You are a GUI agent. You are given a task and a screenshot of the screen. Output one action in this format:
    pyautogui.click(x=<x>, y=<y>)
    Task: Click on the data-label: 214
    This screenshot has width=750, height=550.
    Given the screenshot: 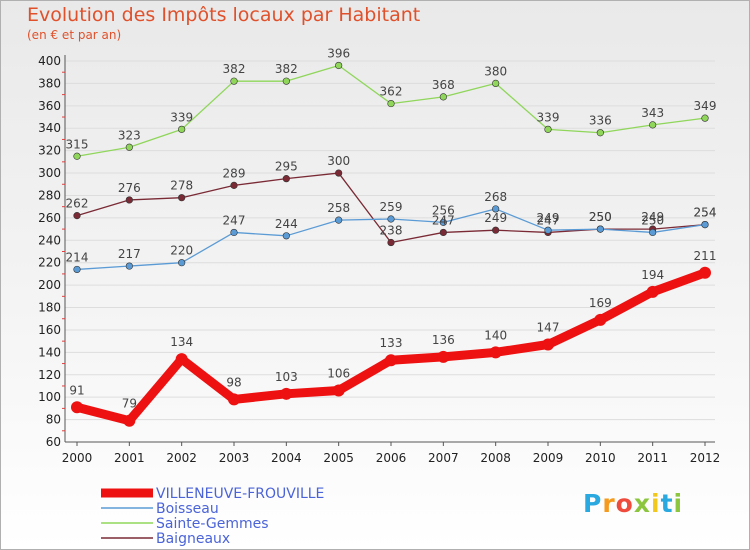 What is the action you would take?
    pyautogui.click(x=77, y=257)
    